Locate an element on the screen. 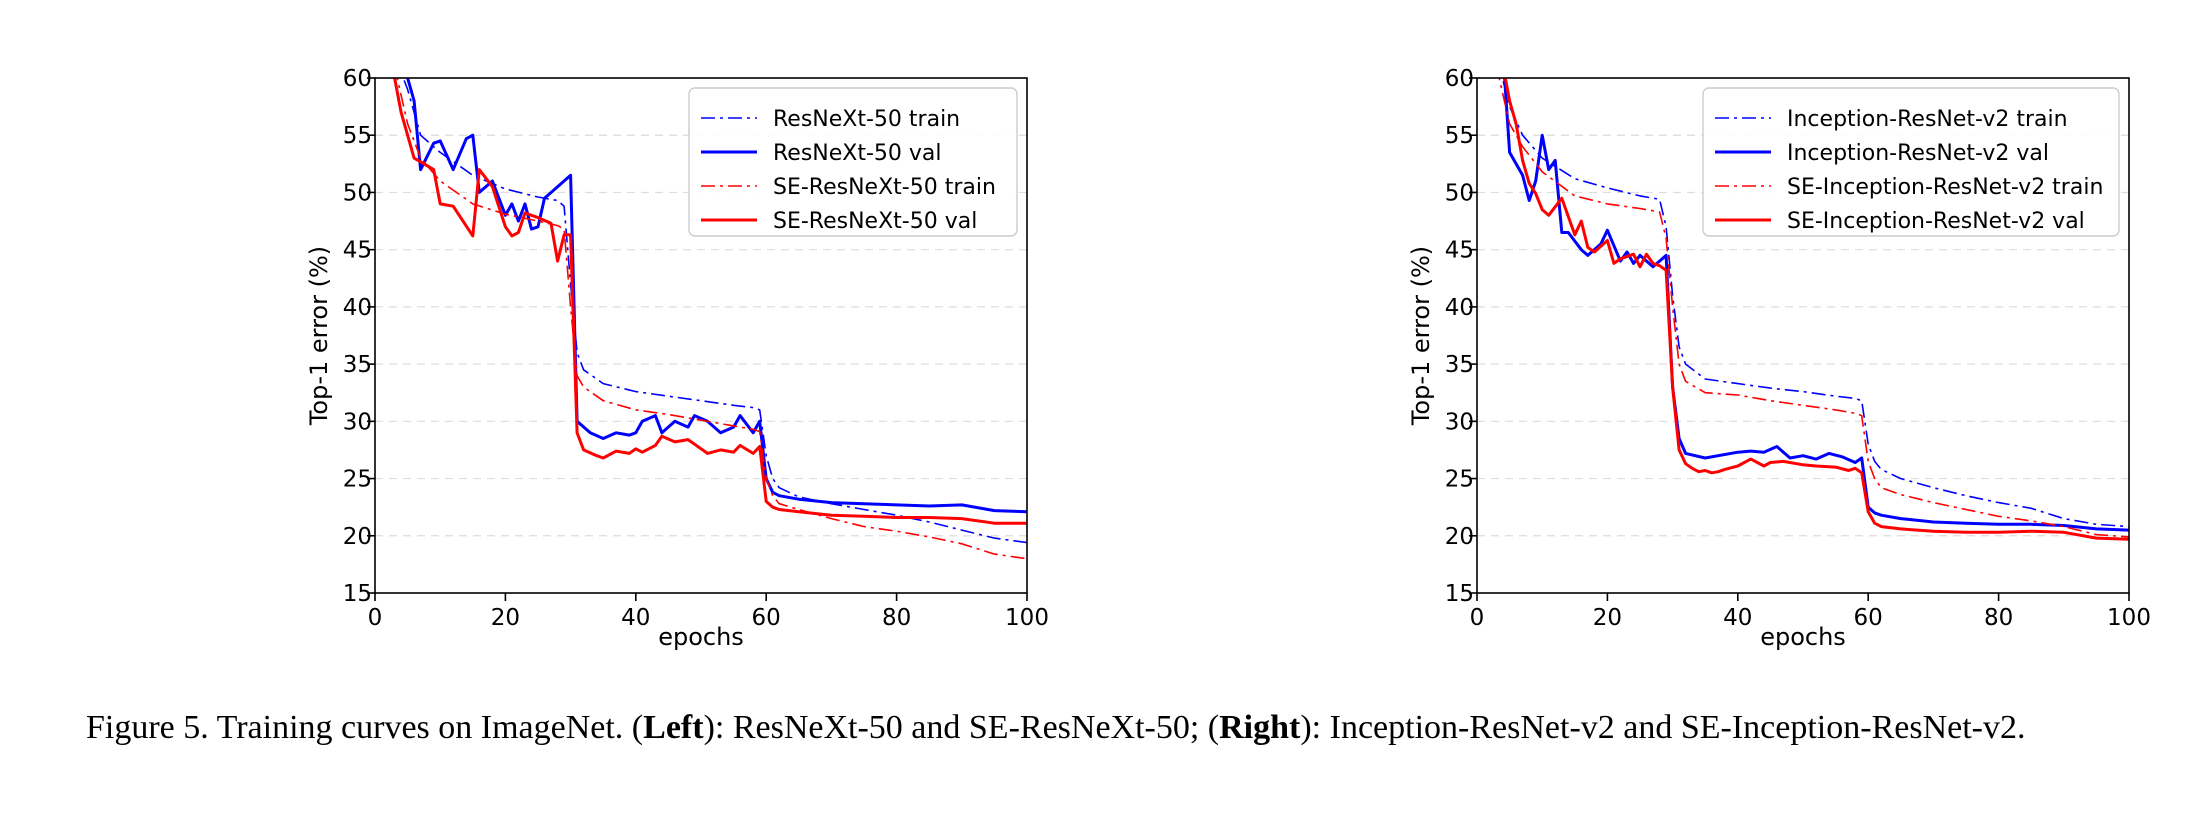 This screenshot has width=2205, height=826. left-legend-label-1: ResNeXt-50 val is located at coordinates (857, 153).